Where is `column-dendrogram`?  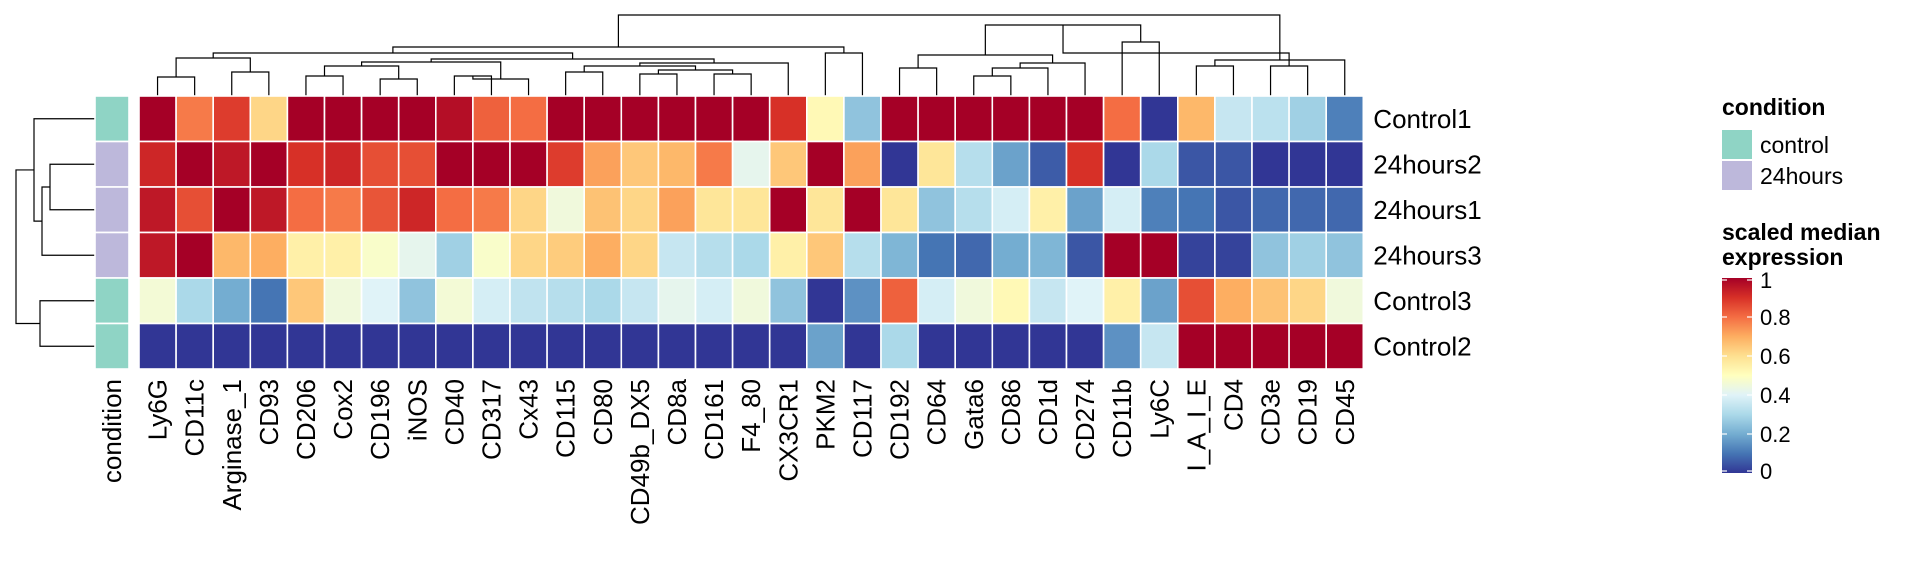
column-dendrogram is located at coordinates (751, 55).